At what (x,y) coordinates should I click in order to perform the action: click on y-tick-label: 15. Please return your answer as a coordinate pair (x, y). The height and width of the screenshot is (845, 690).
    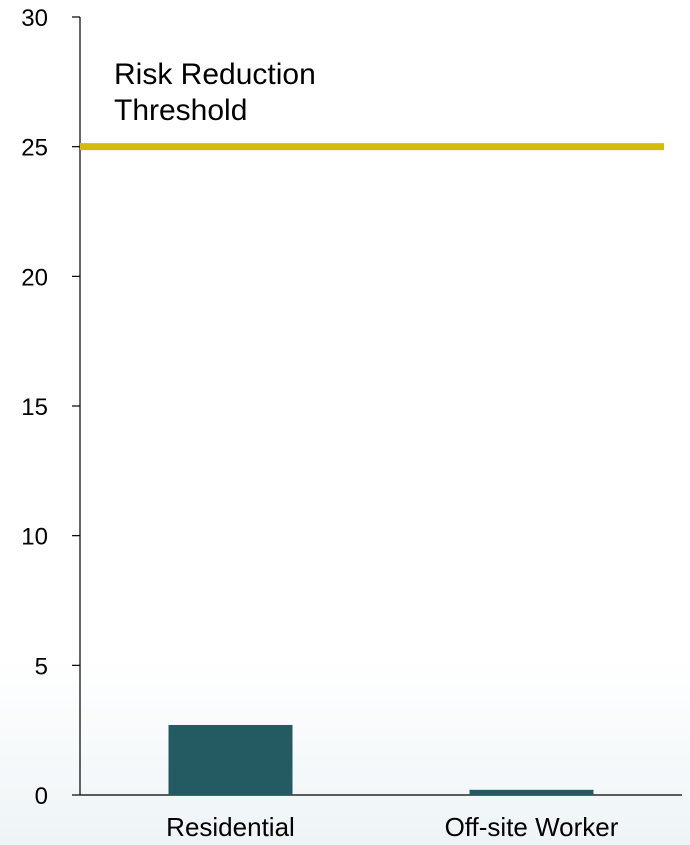
    Looking at the image, I should click on (34, 407).